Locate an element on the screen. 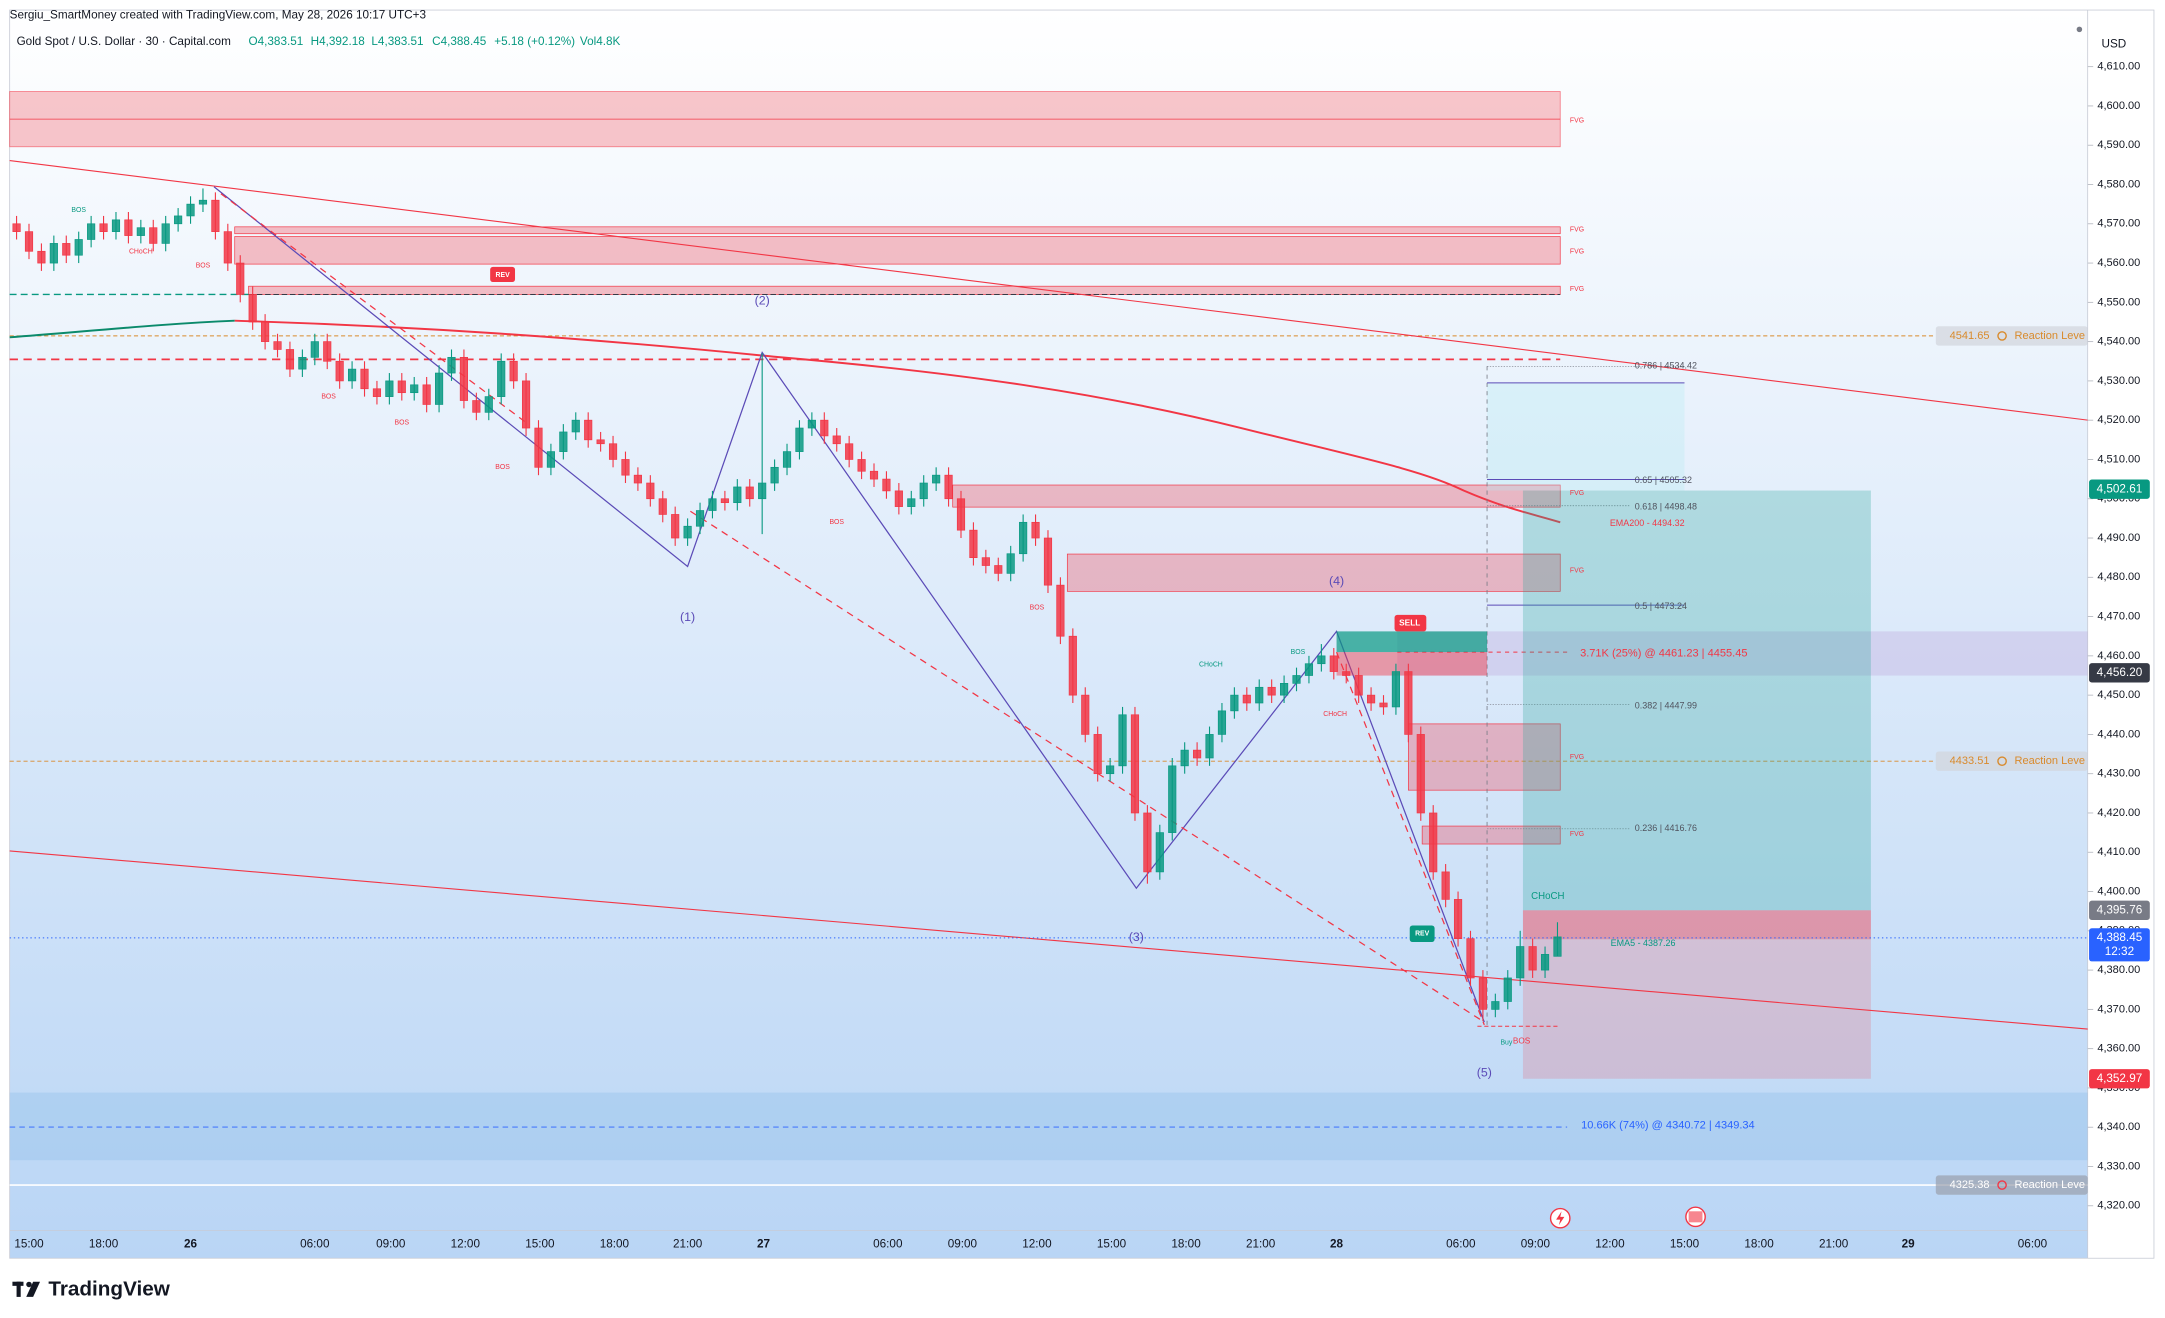 The image size is (2165, 1318). y-tick-label: 4,510.00 is located at coordinates (2118, 459).